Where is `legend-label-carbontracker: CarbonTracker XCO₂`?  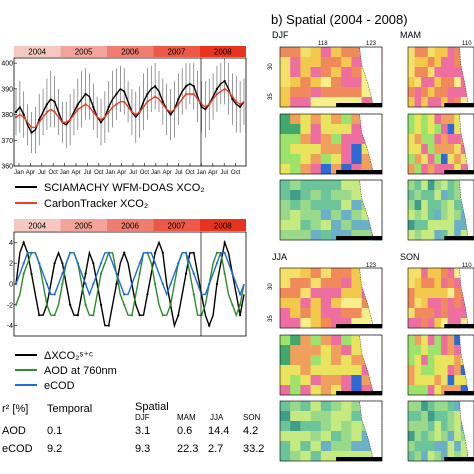 legend-label-carbontracker: CarbonTracker XCO₂ is located at coordinates (96, 204).